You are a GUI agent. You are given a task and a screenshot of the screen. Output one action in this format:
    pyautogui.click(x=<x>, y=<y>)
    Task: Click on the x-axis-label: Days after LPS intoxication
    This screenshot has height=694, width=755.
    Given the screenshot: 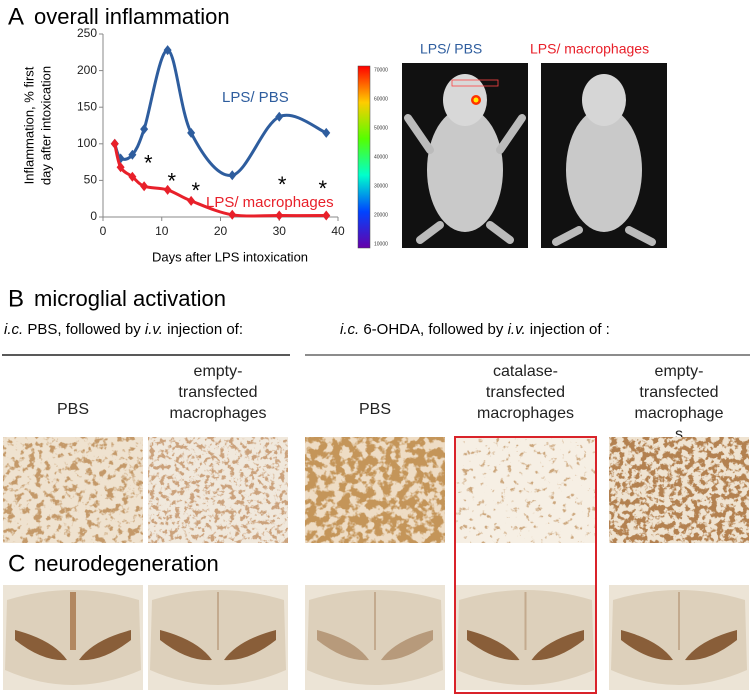 What is the action you would take?
    pyautogui.click(x=230, y=256)
    